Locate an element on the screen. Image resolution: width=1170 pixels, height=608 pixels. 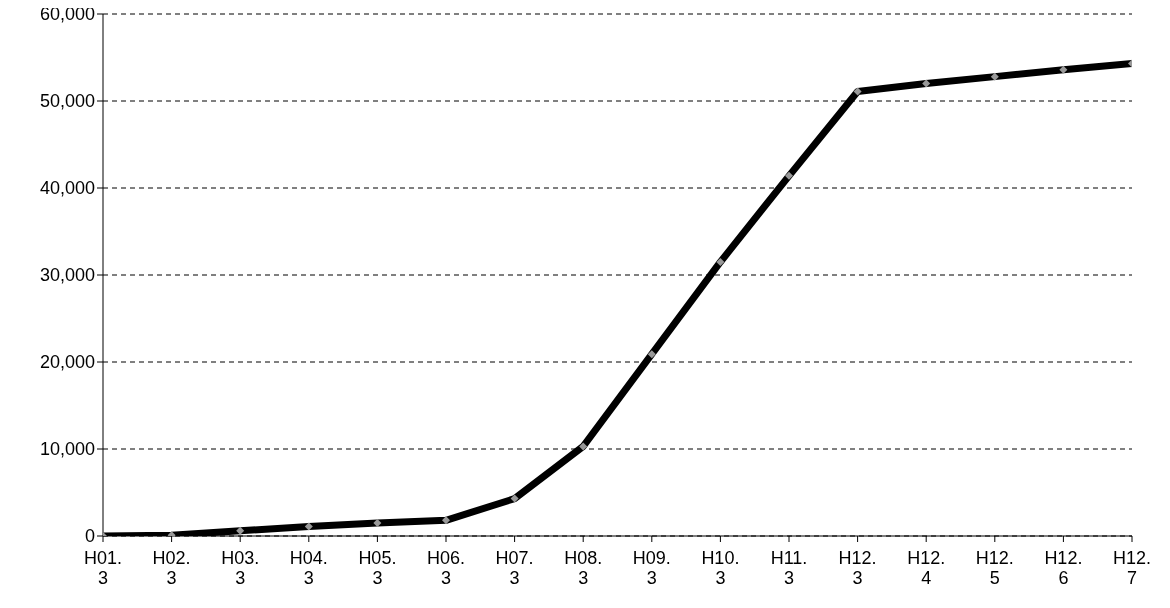
x-tick-label: H12. 6 is located at coordinates (1063, 568).